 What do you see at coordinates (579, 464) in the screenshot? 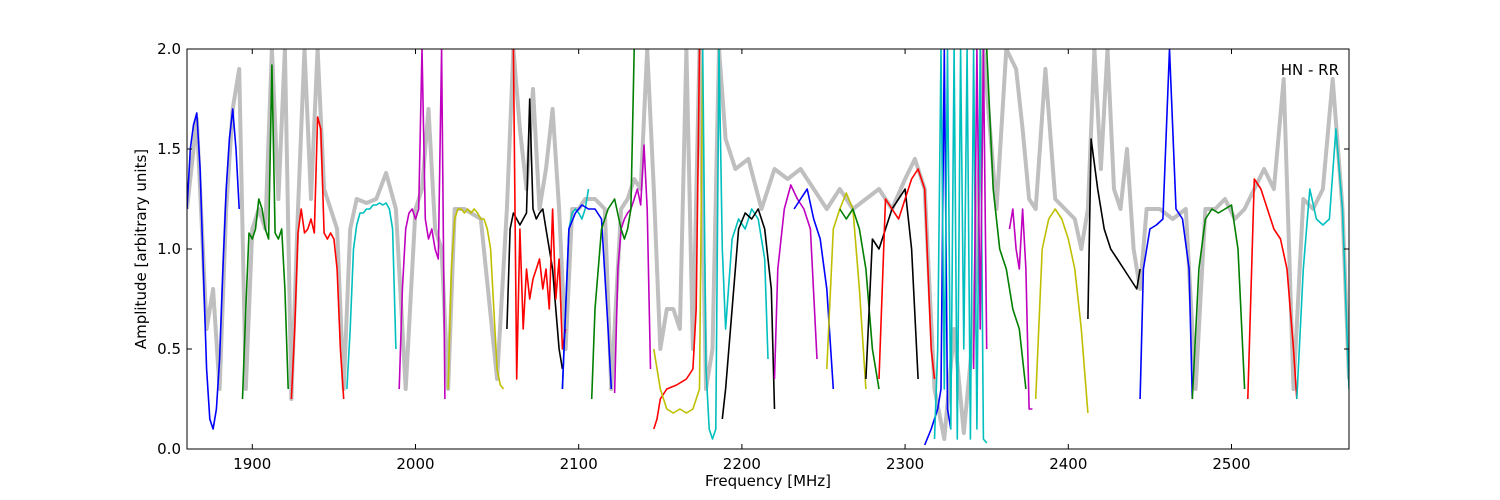
I see `x-tick-label: 2100` at bounding box center [579, 464].